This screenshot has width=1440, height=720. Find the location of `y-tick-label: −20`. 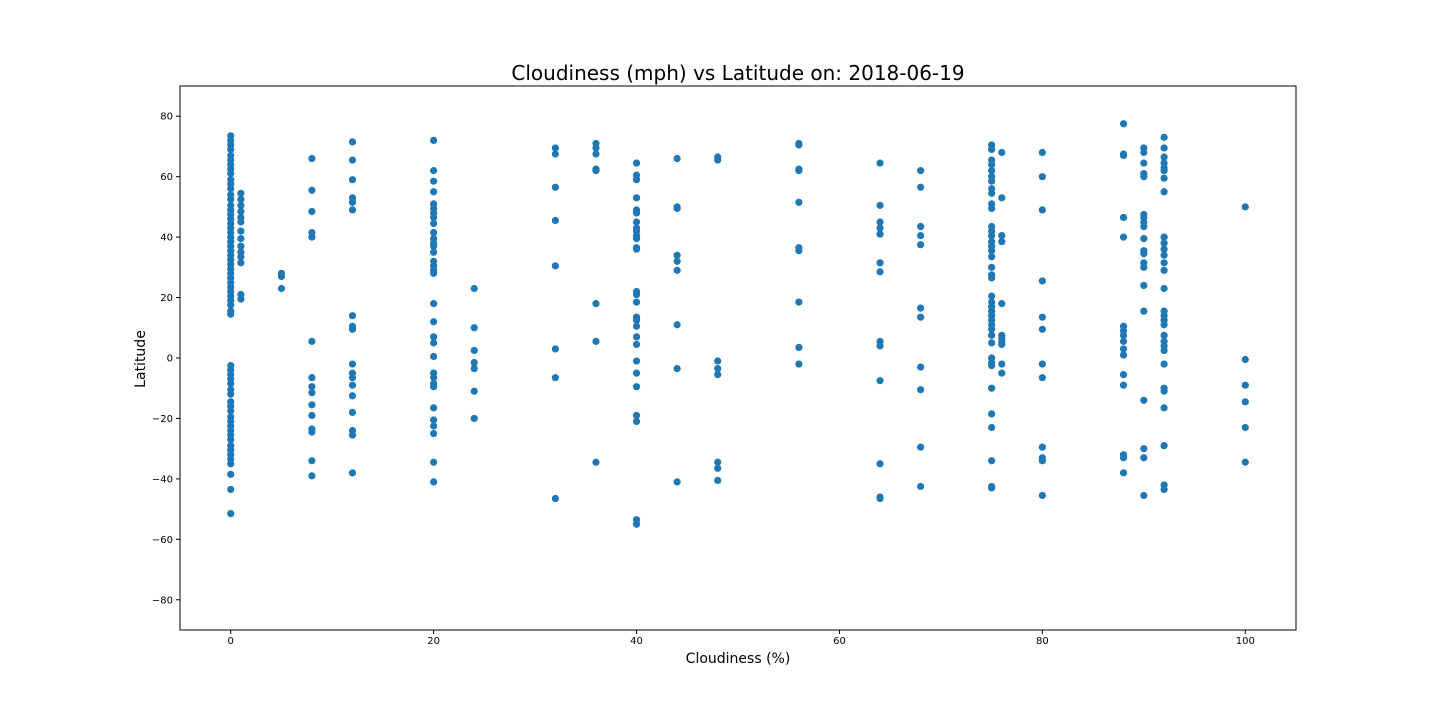

y-tick-label: −20 is located at coordinates (162, 419).